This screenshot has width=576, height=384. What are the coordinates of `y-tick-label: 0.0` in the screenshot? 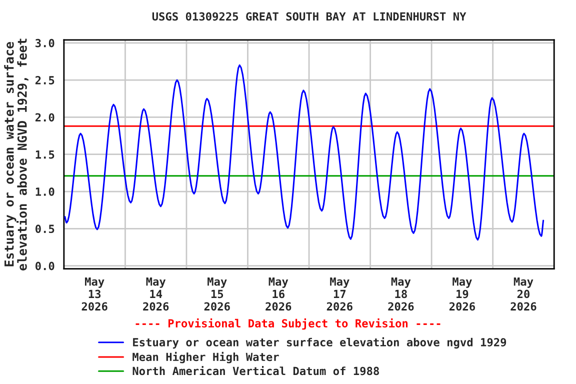 It's located at (45, 266).